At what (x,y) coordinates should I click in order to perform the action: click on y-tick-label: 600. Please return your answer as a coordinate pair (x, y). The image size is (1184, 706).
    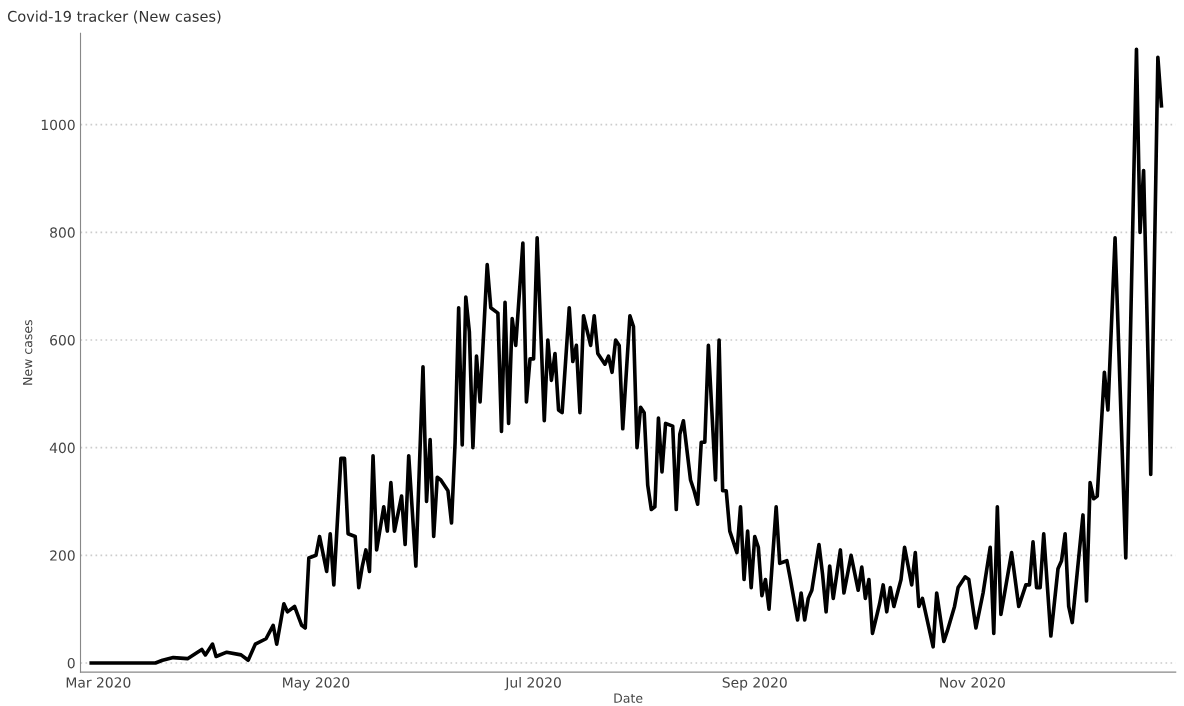
    Looking at the image, I should click on (62, 340).